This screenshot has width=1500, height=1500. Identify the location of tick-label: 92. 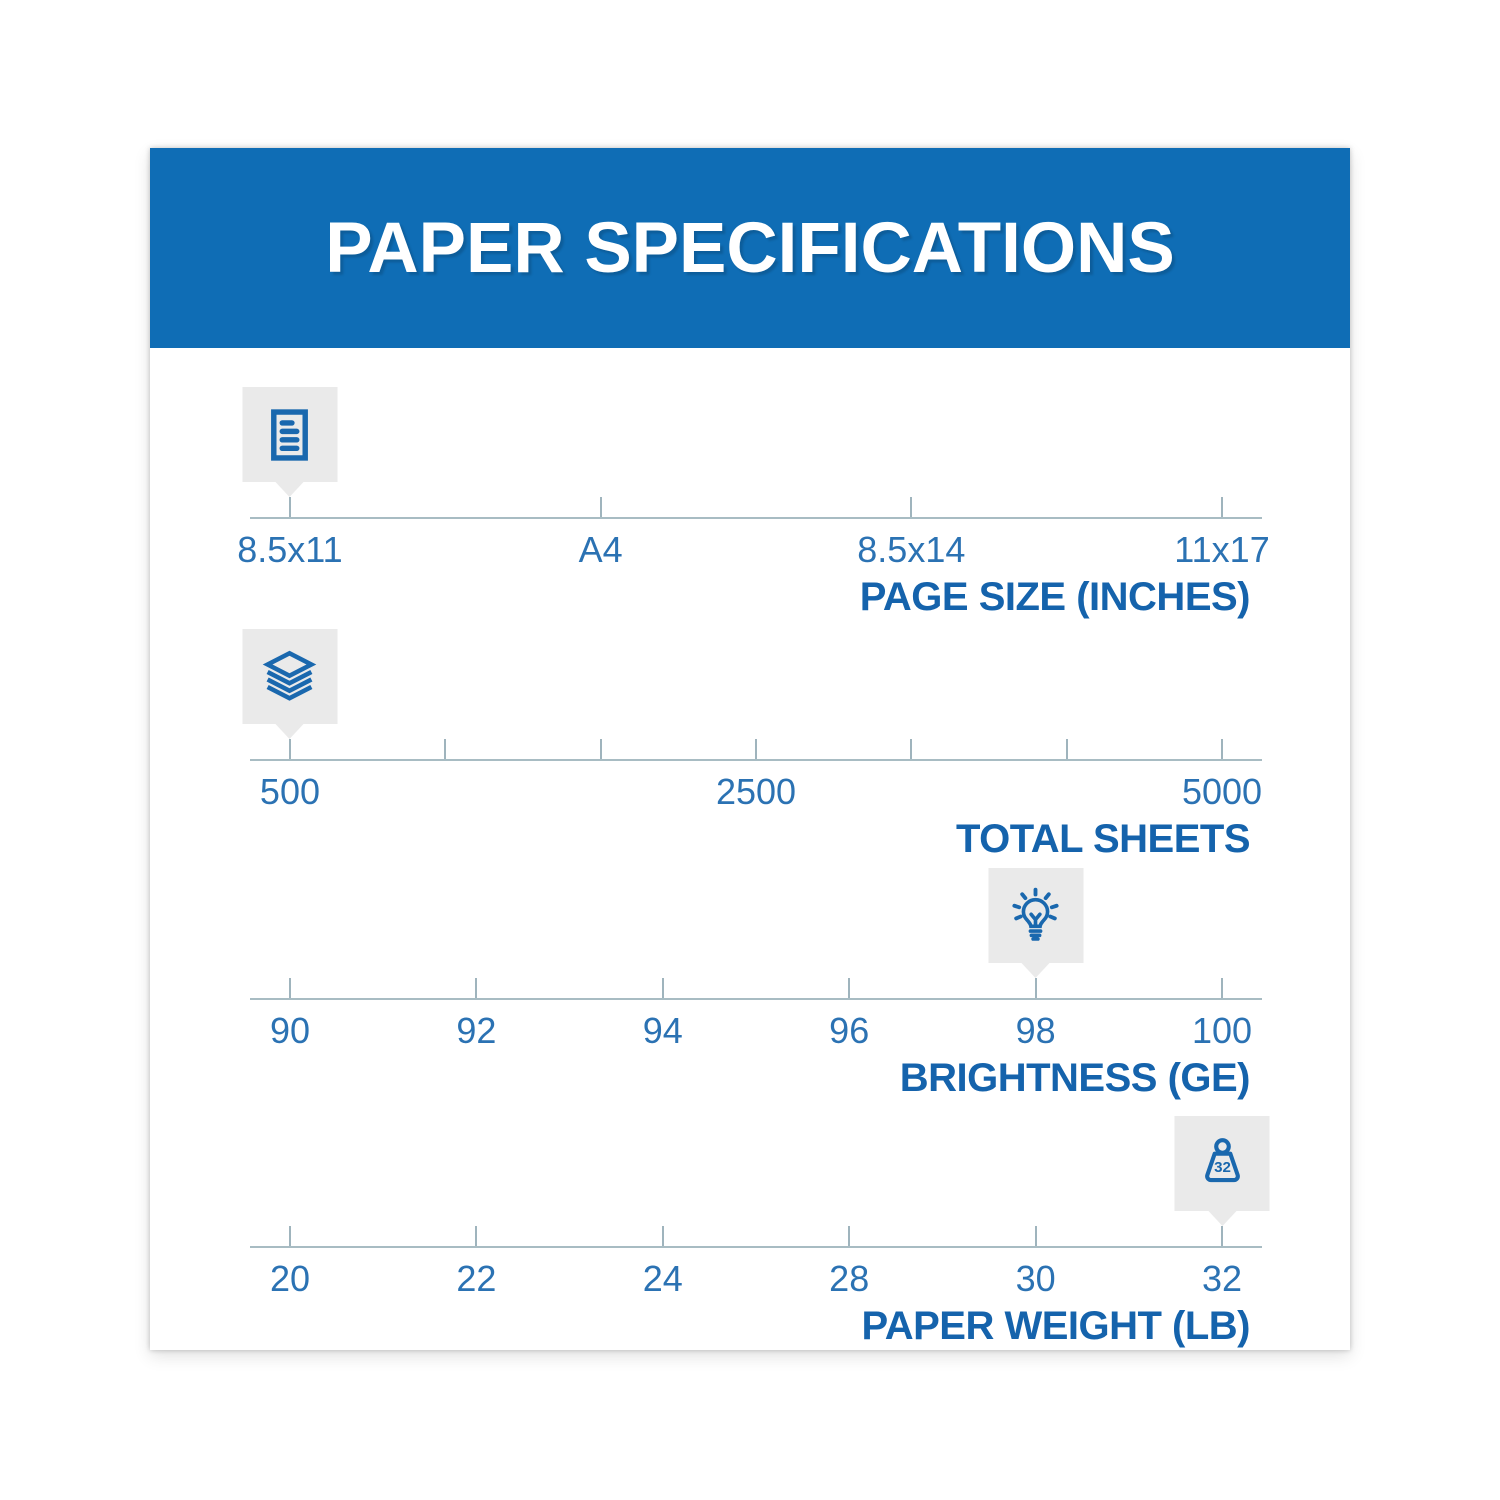
(476, 1030).